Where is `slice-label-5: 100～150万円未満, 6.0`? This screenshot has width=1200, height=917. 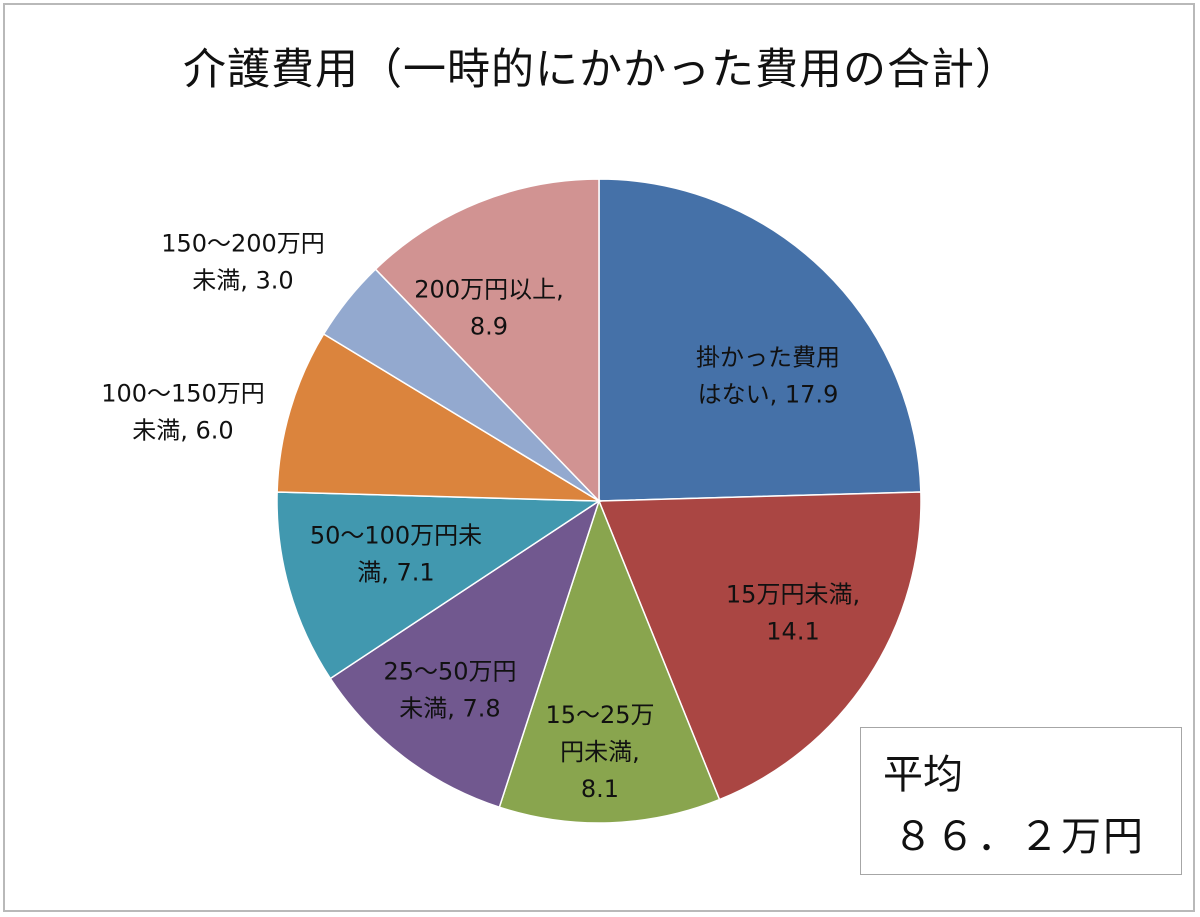 slice-label-5: 100～150万円未満, 6.0 is located at coordinates (183, 412).